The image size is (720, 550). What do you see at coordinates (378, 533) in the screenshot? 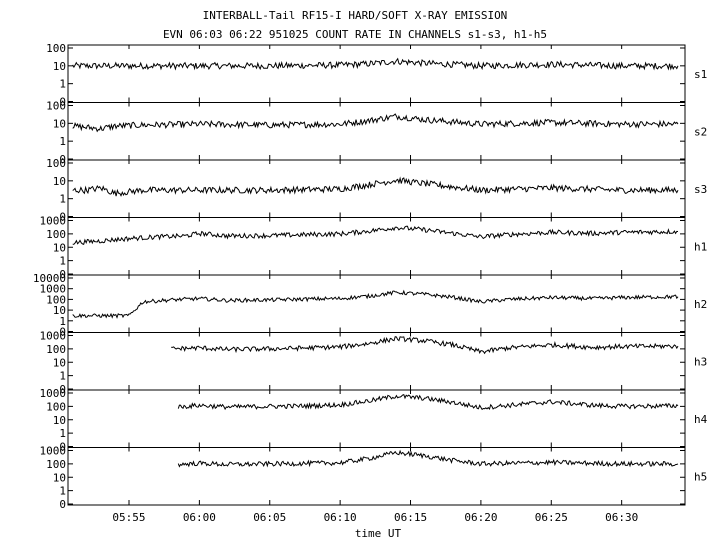
I see `x-axis-label: time UT` at bounding box center [378, 533].